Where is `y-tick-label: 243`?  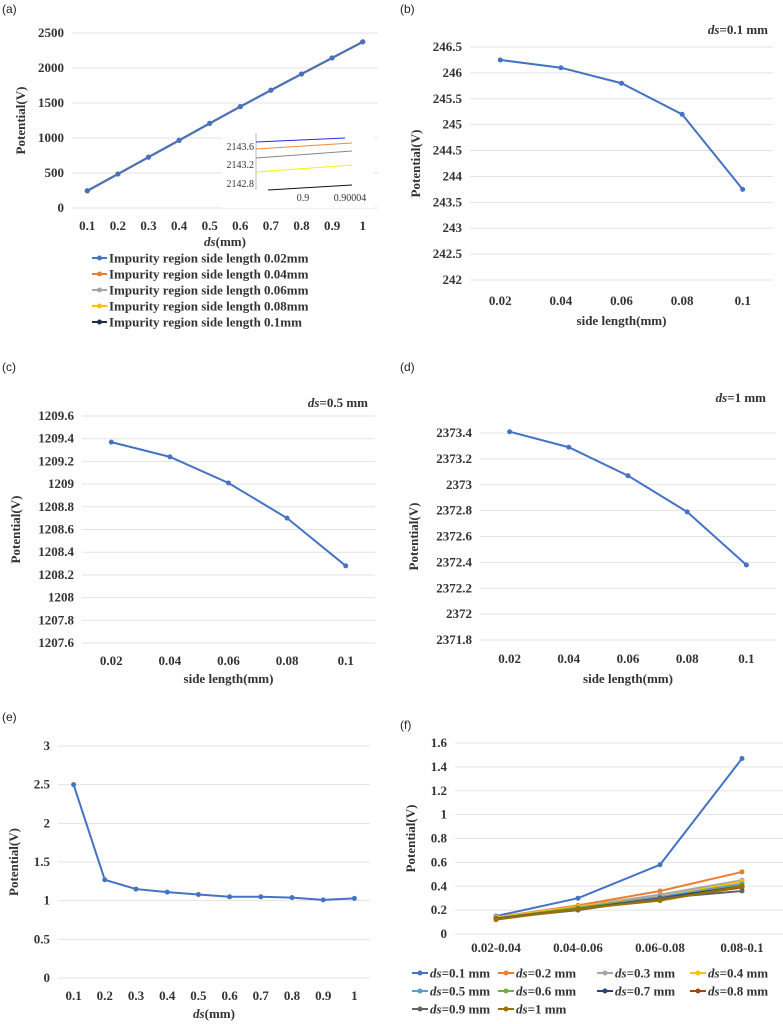 y-tick-label: 243 is located at coordinates (453, 227).